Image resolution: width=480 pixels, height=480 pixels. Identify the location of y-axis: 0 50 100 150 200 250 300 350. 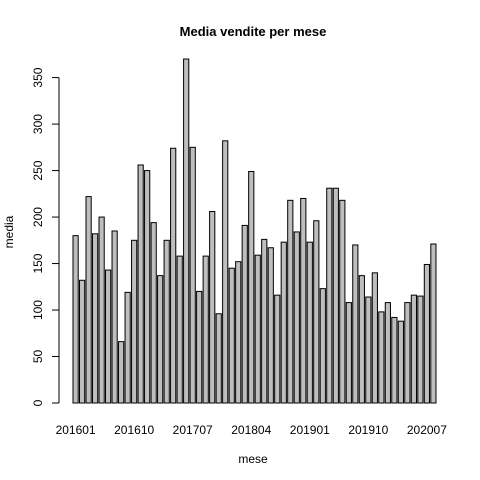
(45, 236).